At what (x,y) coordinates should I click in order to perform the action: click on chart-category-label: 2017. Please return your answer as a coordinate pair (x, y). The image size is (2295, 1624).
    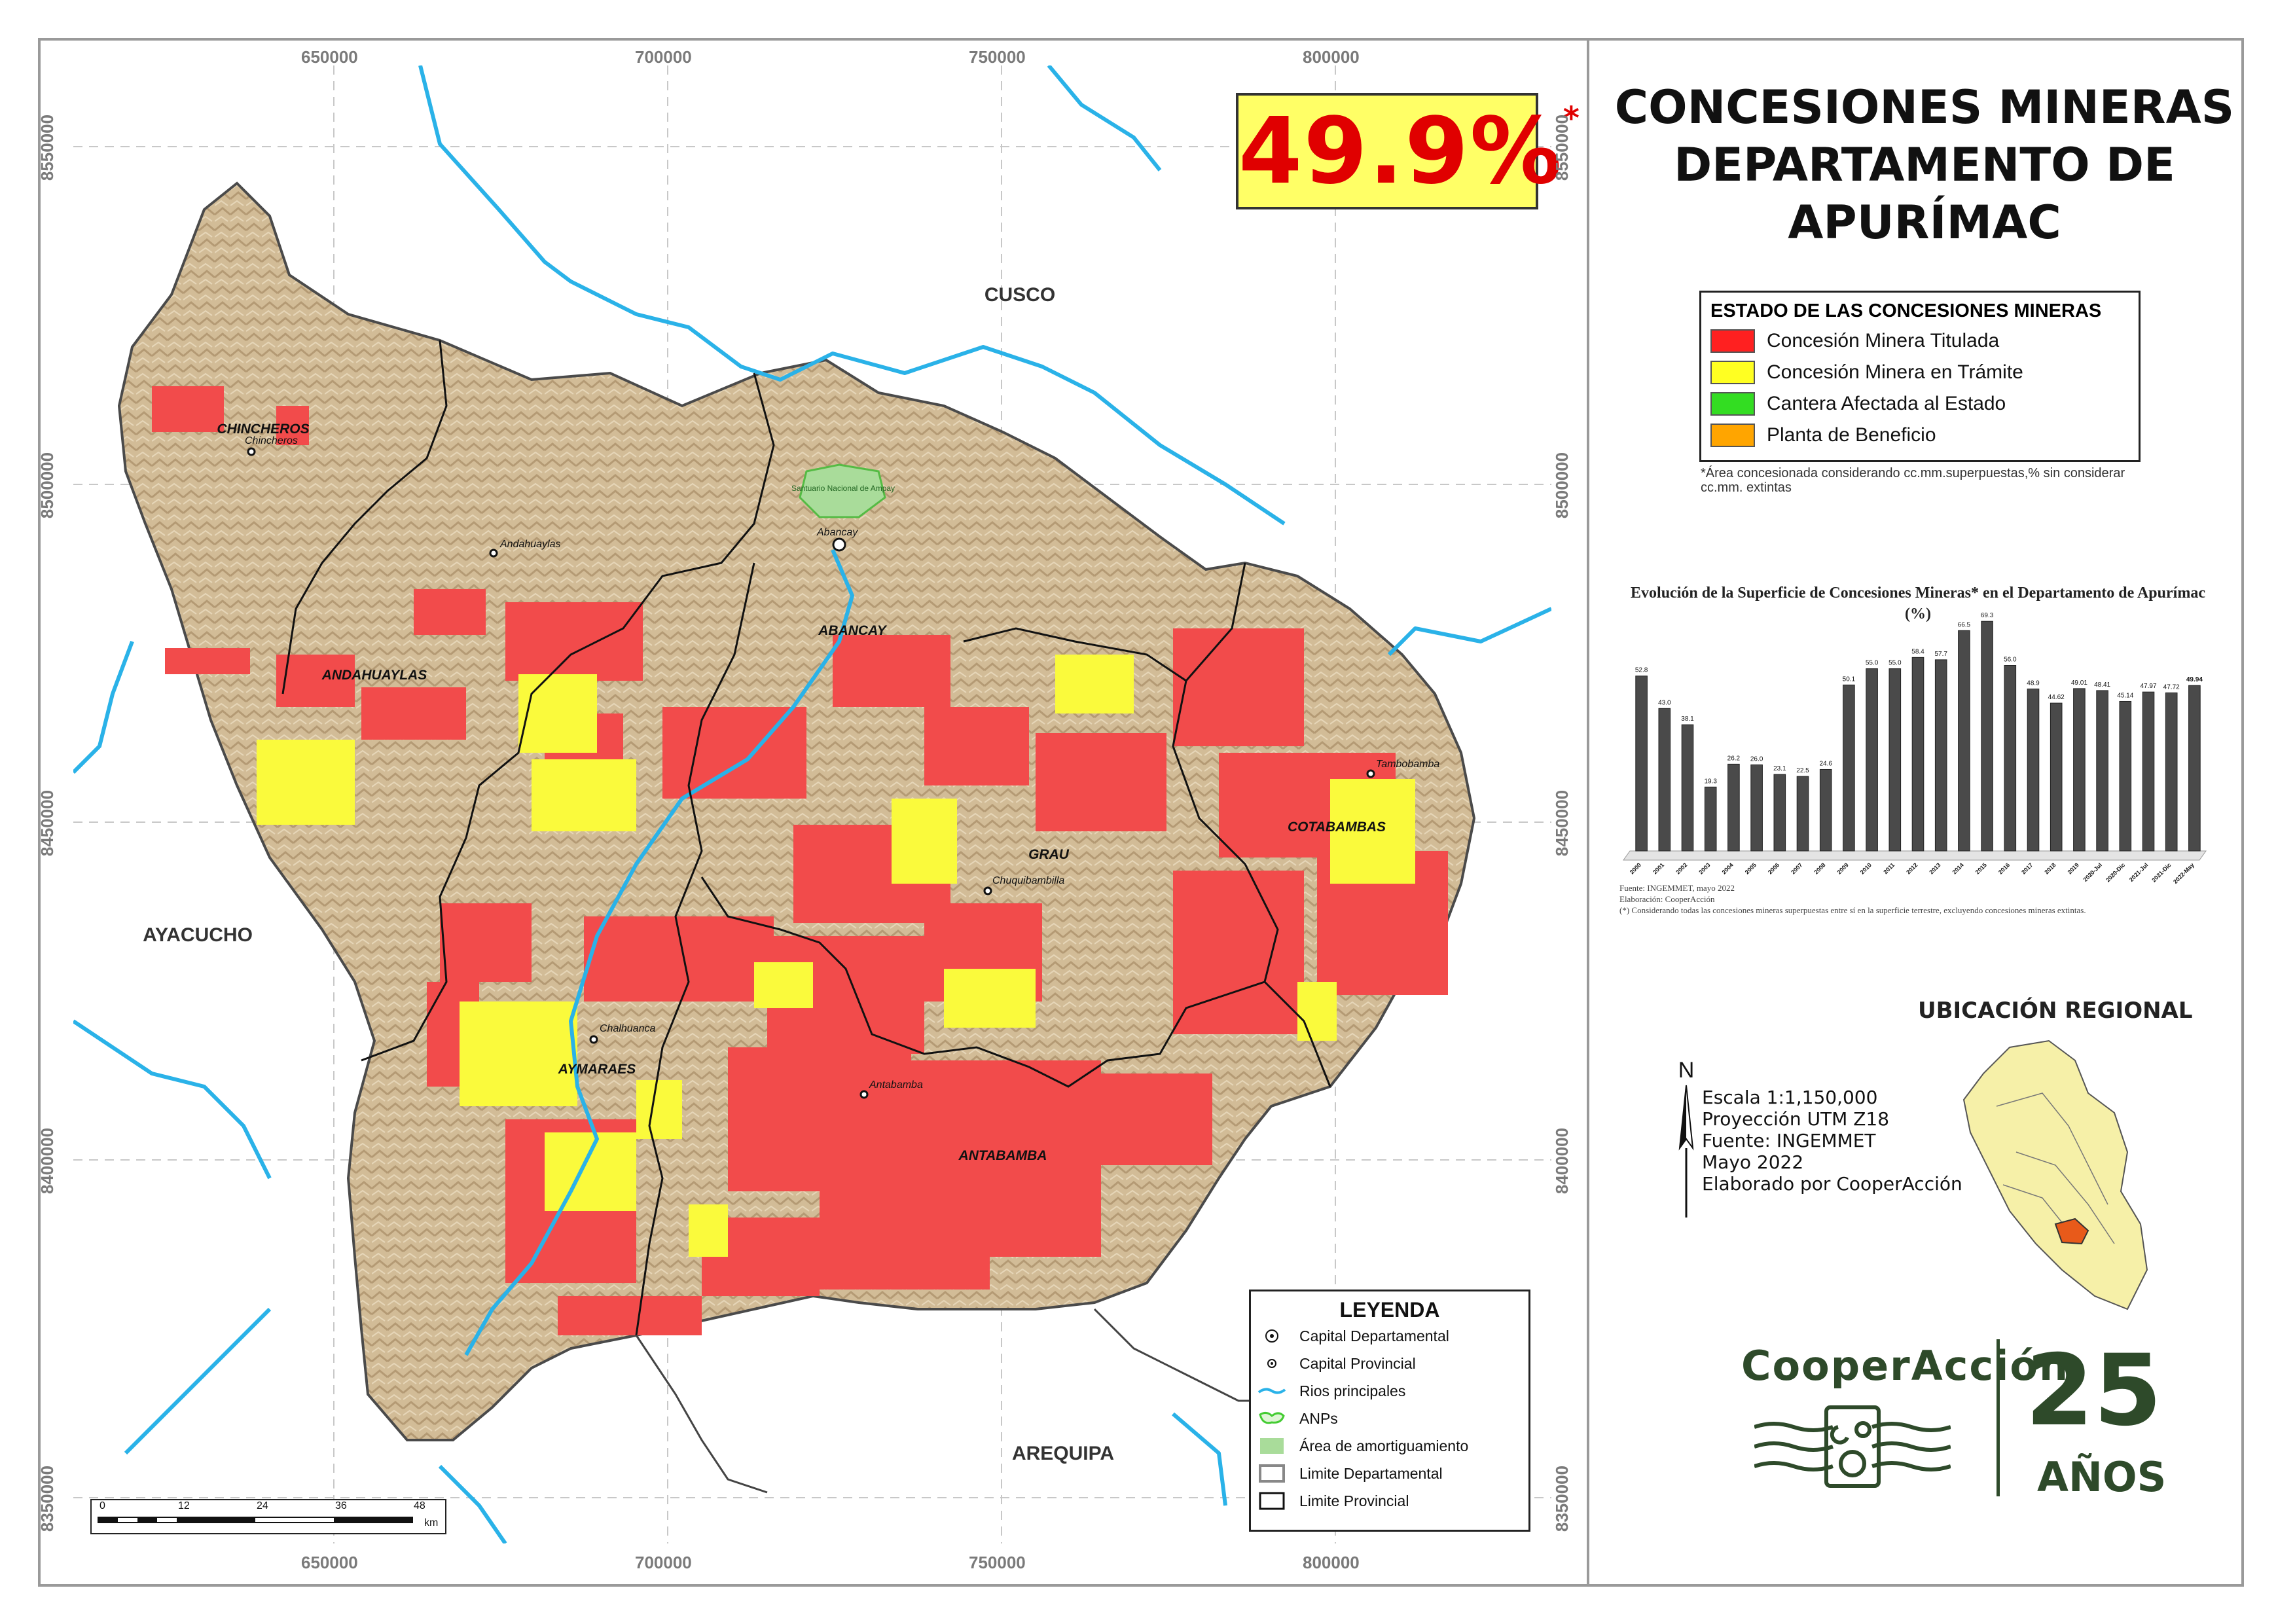
    Looking at the image, I should click on (2027, 868).